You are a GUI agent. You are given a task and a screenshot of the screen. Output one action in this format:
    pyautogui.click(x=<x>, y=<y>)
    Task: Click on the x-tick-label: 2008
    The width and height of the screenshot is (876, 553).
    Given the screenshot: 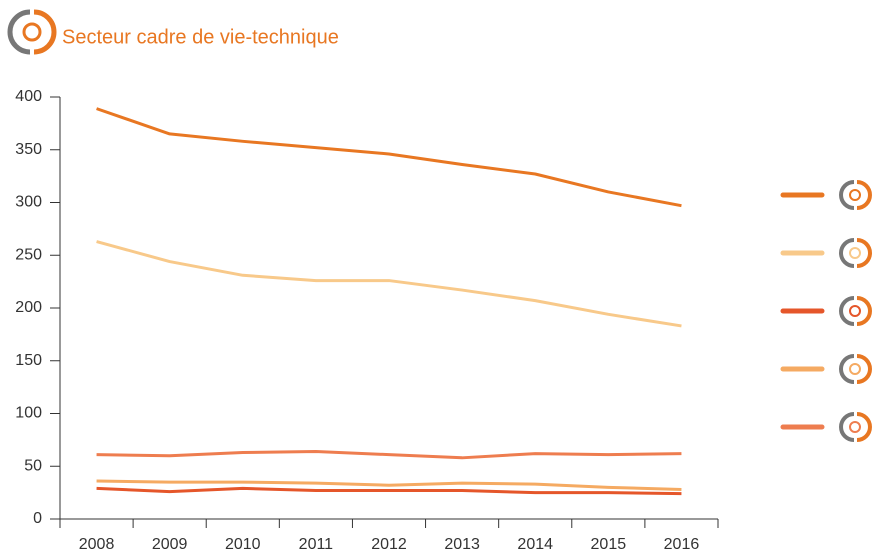 What is the action you would take?
    pyautogui.click(x=97, y=544)
    